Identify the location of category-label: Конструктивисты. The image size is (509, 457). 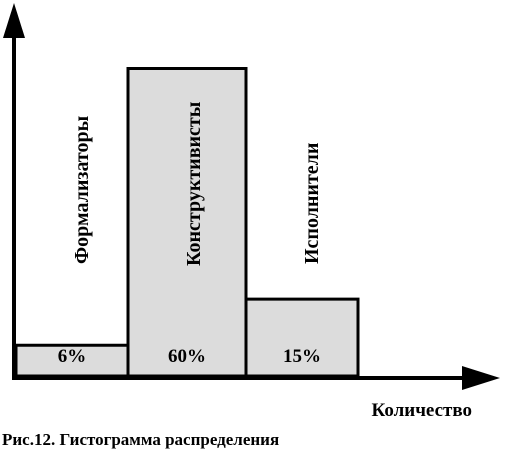
(194, 183).